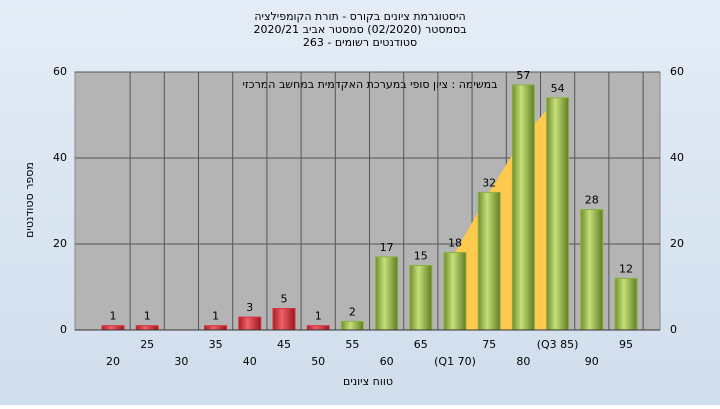  What do you see at coordinates (558, 344) in the screenshot?
I see `x-tick-label: (Q3 85)` at bounding box center [558, 344].